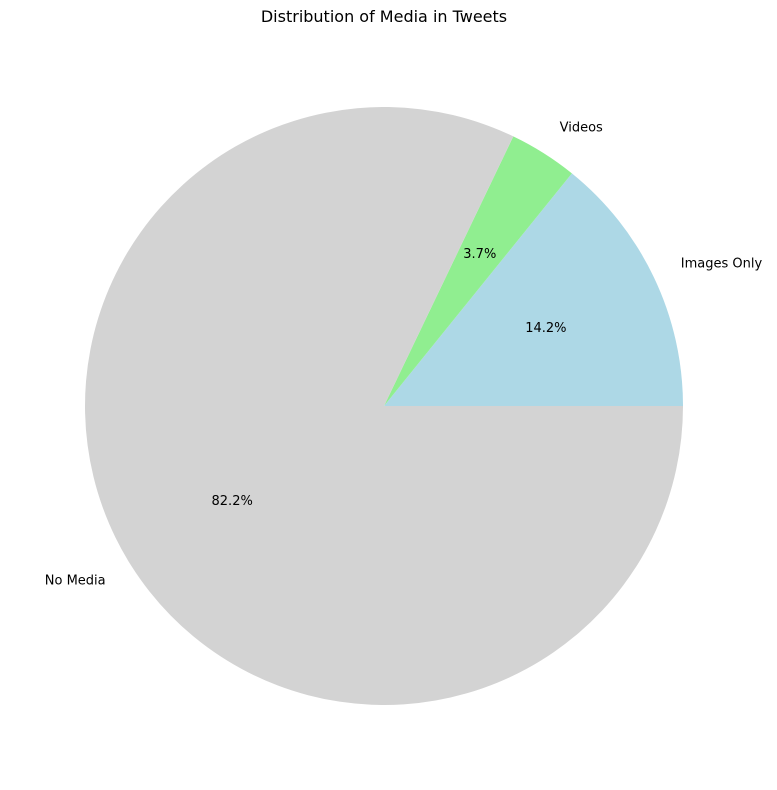  I want to click on slice-percent-no-media: 82.2%, so click(232, 501).